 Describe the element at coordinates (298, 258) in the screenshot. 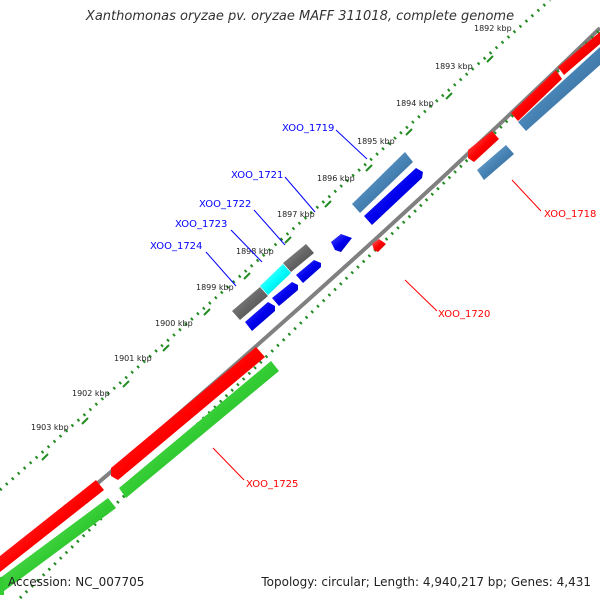

I see `gene-feature-gray` at that location.